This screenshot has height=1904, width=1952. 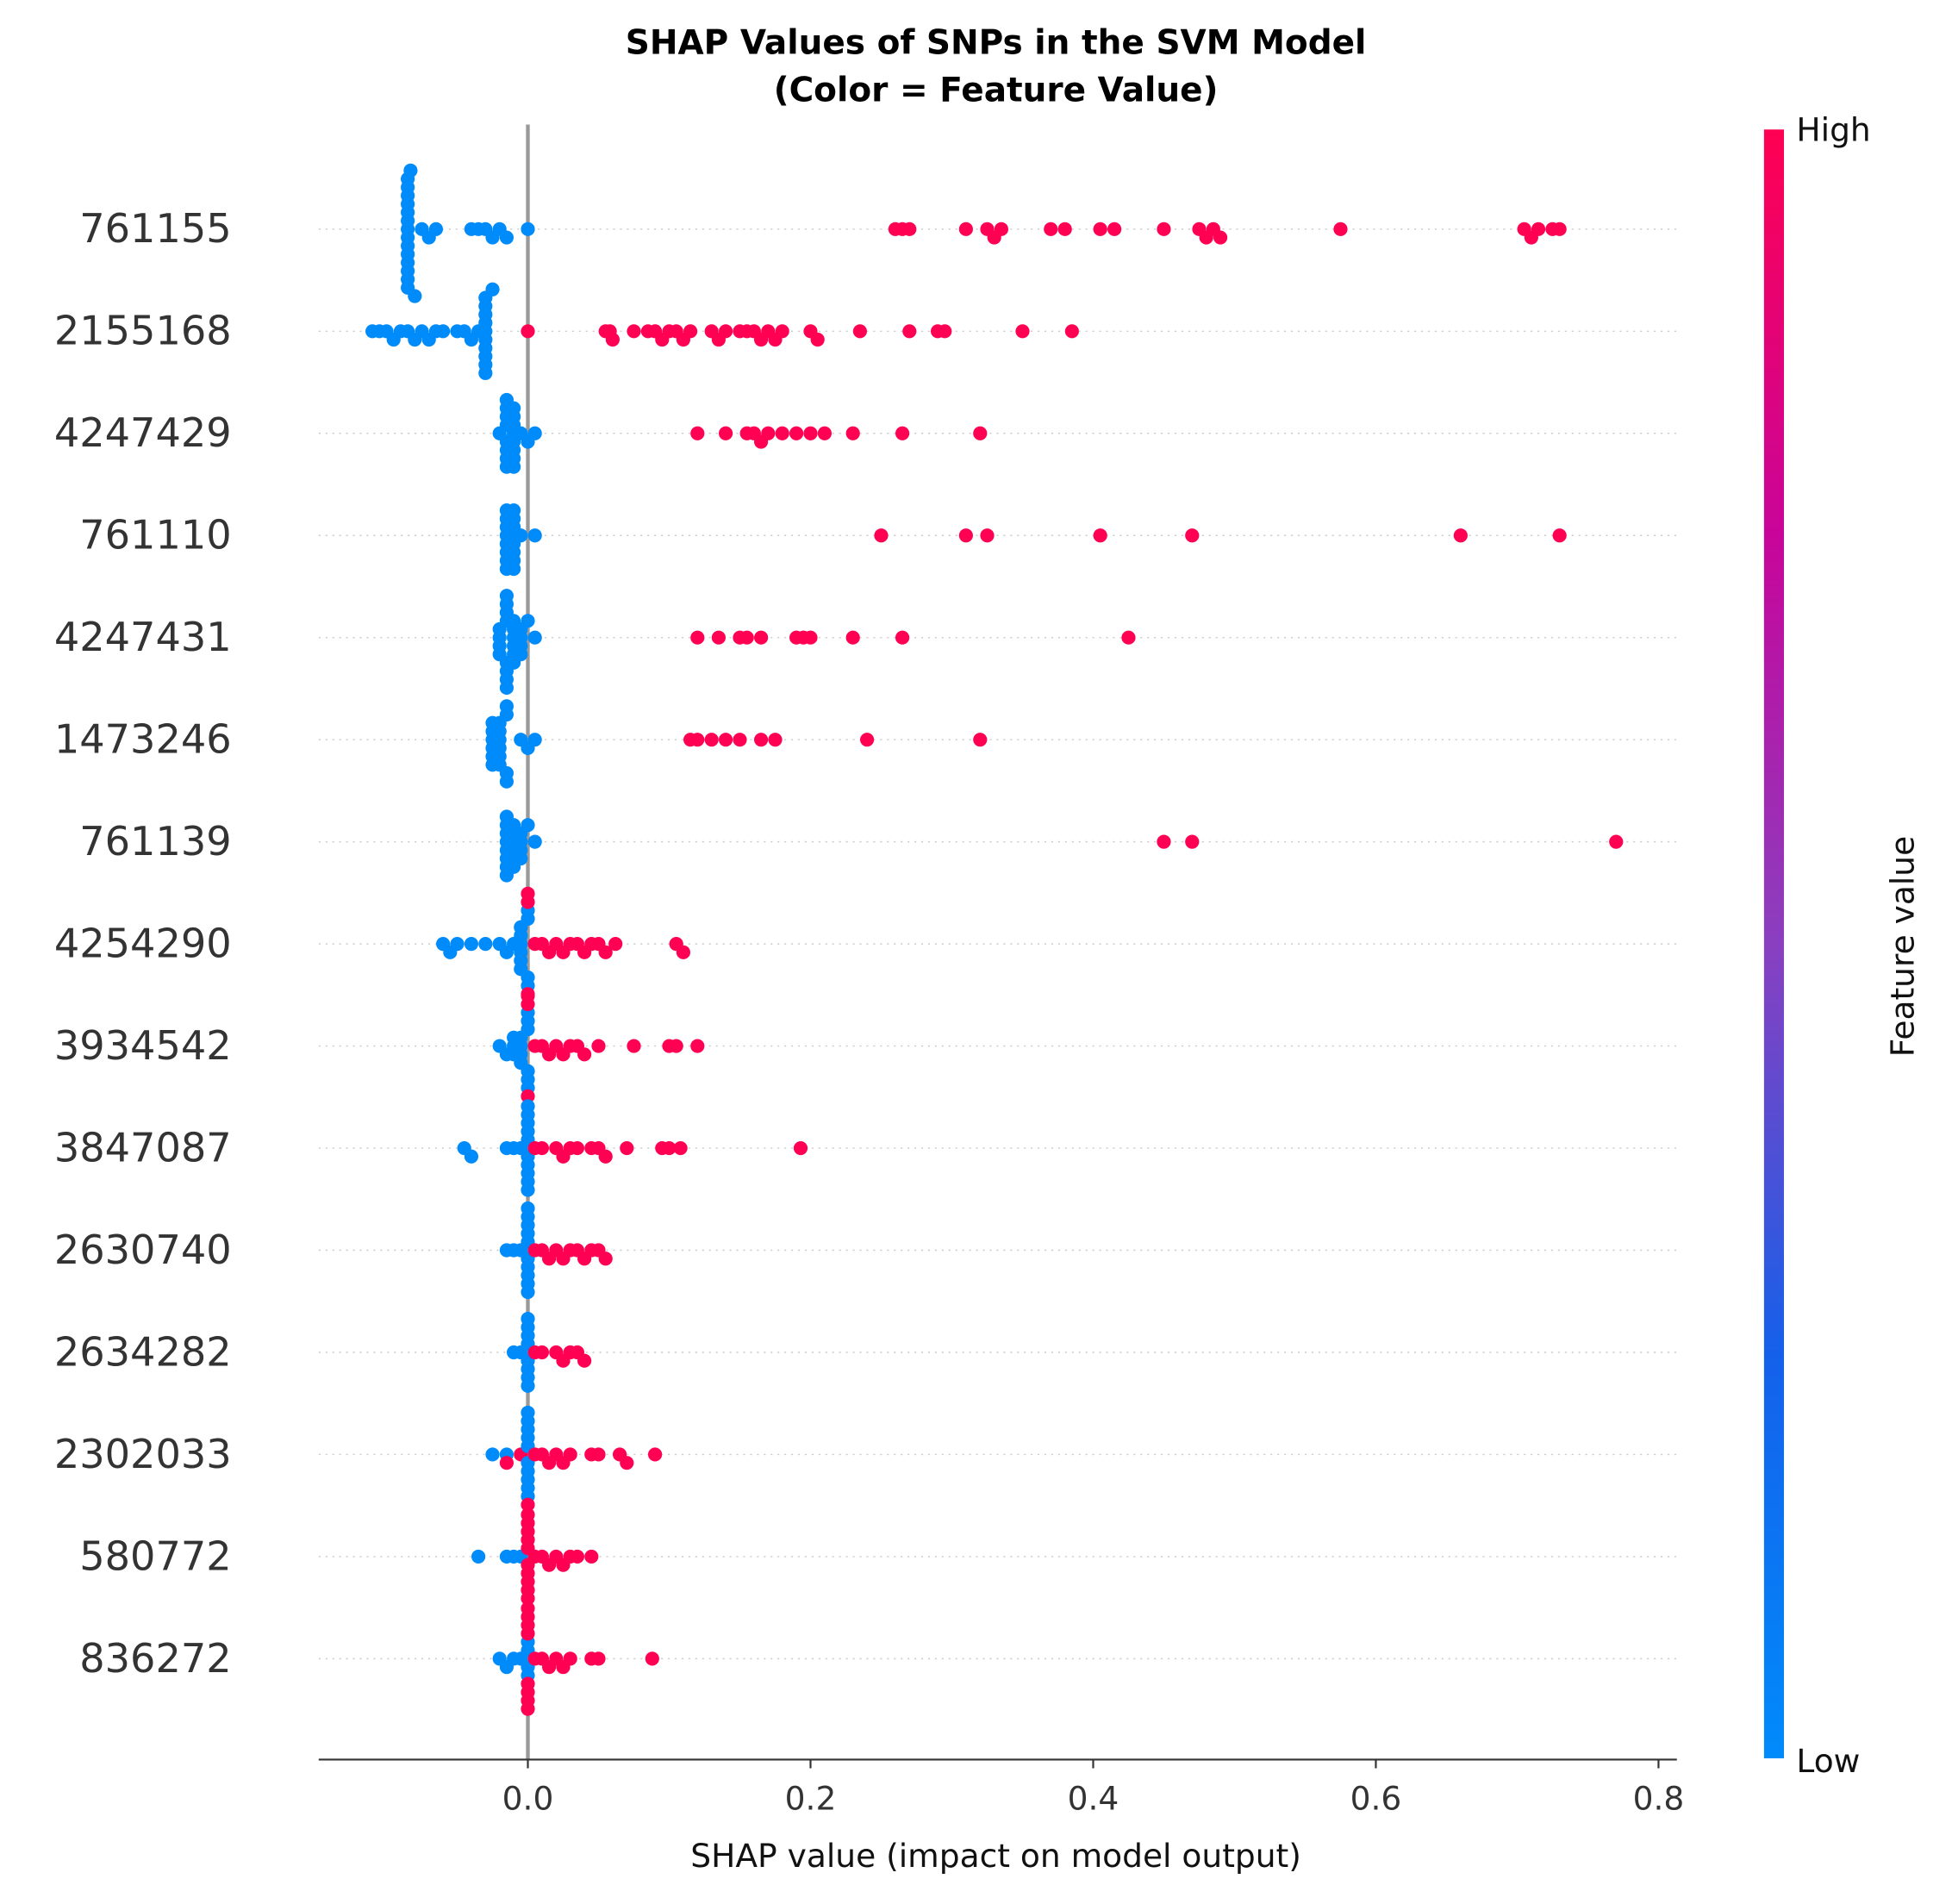 What do you see at coordinates (143, 432) in the screenshot?
I see `y-tick-label: 4247429` at bounding box center [143, 432].